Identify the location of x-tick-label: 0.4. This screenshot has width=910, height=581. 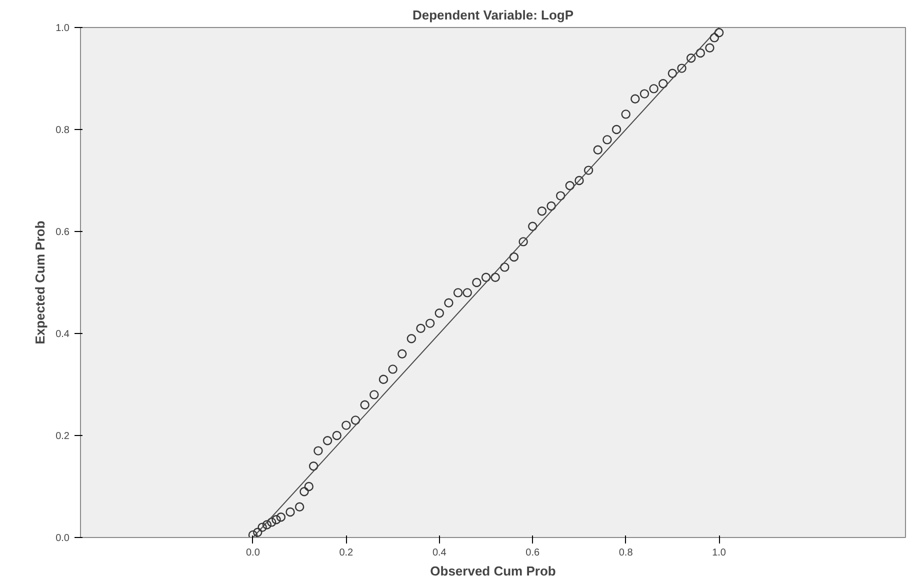
(439, 553).